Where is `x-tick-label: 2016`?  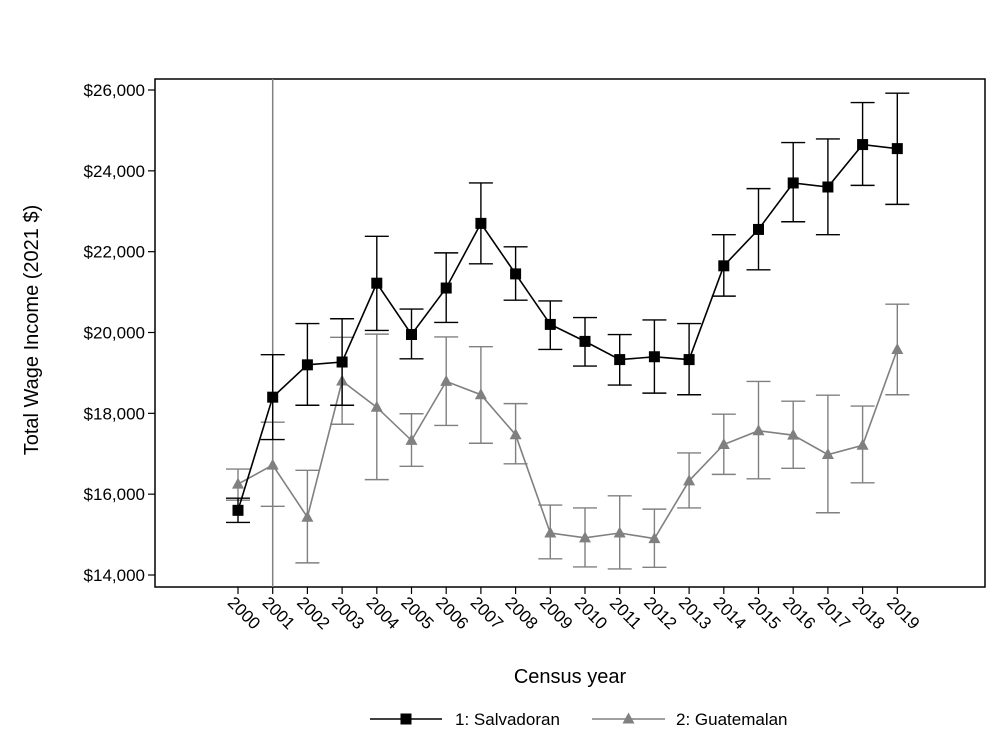 x-tick-label: 2016 is located at coordinates (799, 613).